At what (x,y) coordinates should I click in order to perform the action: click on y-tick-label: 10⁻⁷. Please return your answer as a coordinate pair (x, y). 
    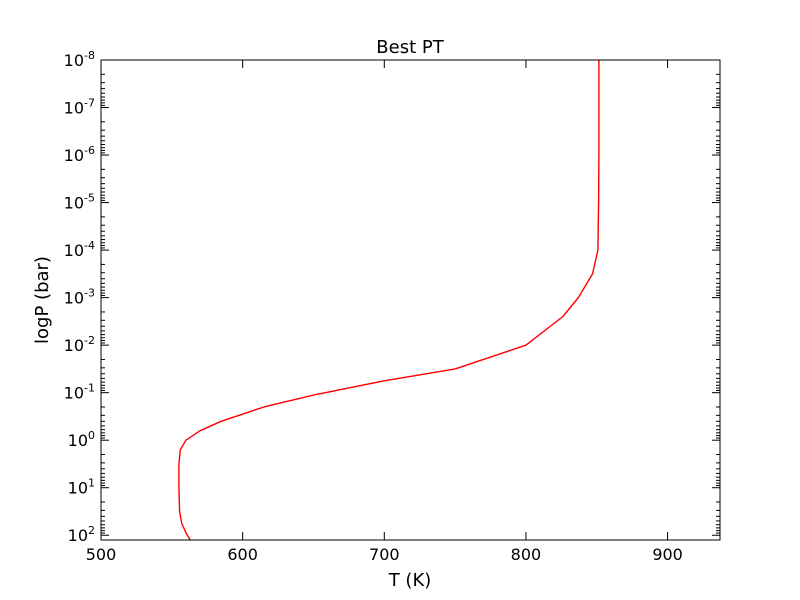
    Looking at the image, I should click on (79, 107).